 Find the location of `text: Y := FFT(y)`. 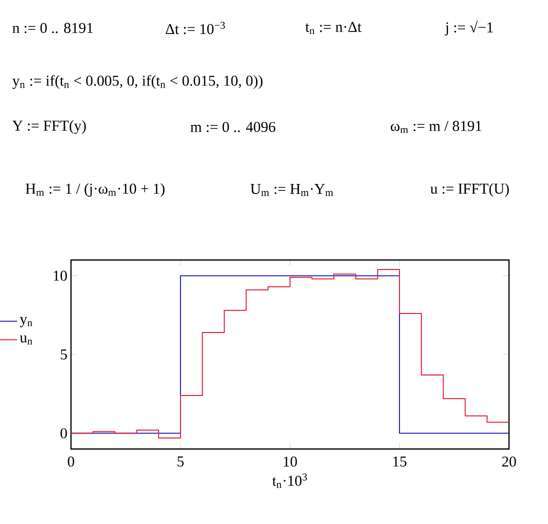

text: Y := FFT(y) is located at coordinates (49, 127).